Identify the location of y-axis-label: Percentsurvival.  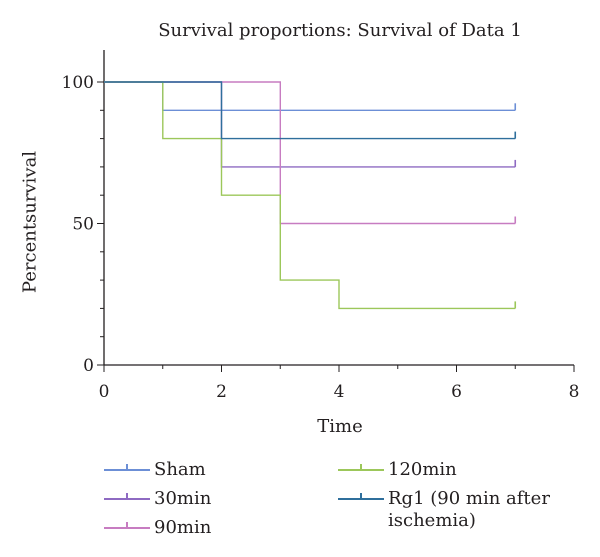
(30, 222).